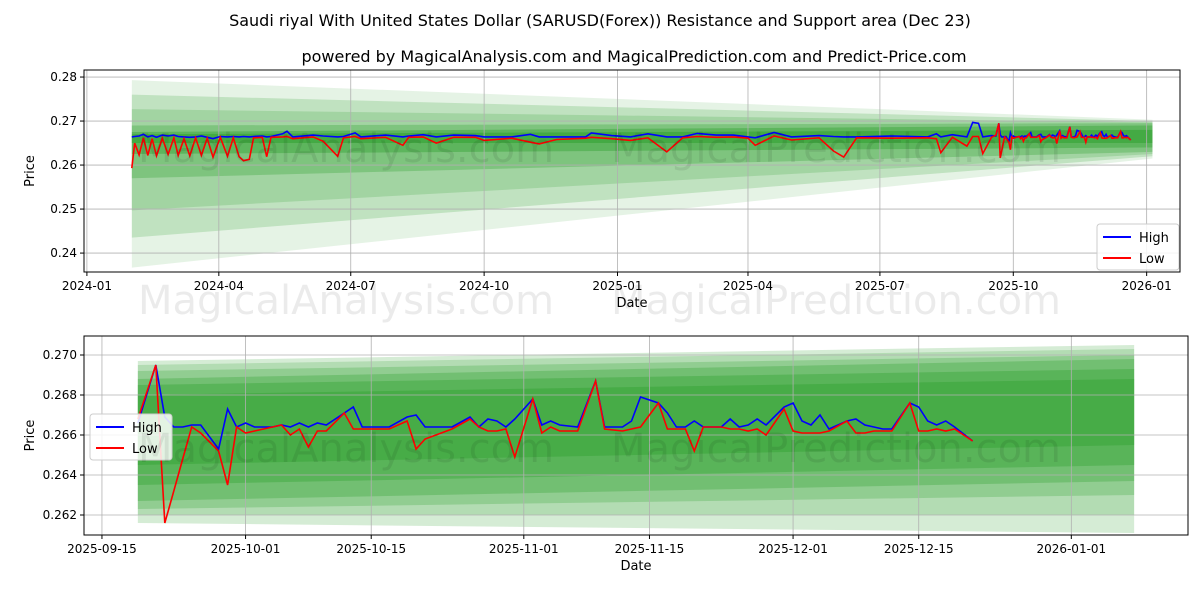 This screenshot has height=604, width=1200. Describe the element at coordinates (836, 301) in the screenshot. I see `watermark-prediction-mid: MagicalPrediction.com` at that location.